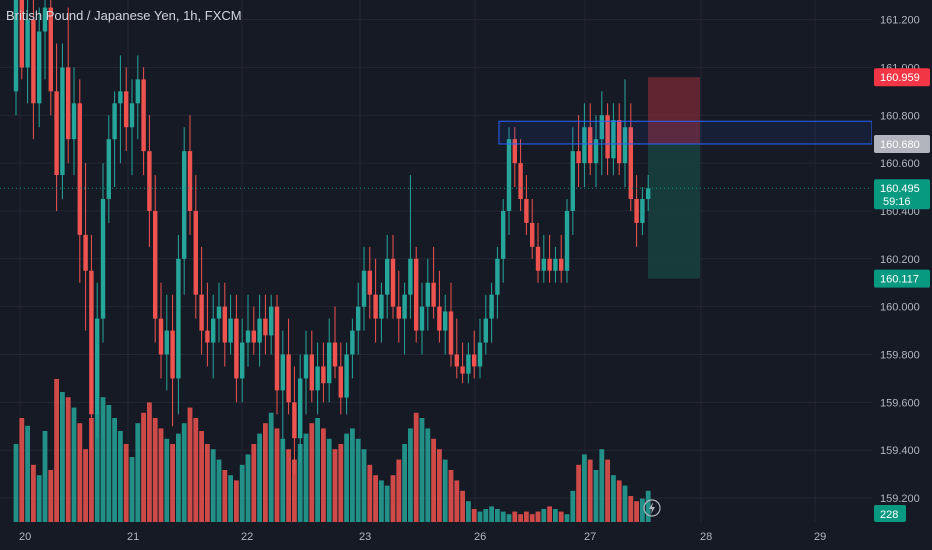 The height and width of the screenshot is (550, 932). I want to click on x-tick-label: 28, so click(706, 537).